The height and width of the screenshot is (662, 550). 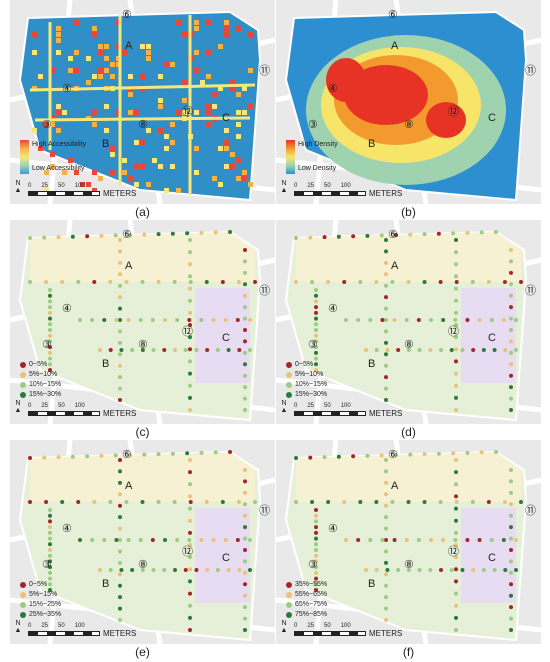 I want to click on site-boundary, so click(x=140, y=106).